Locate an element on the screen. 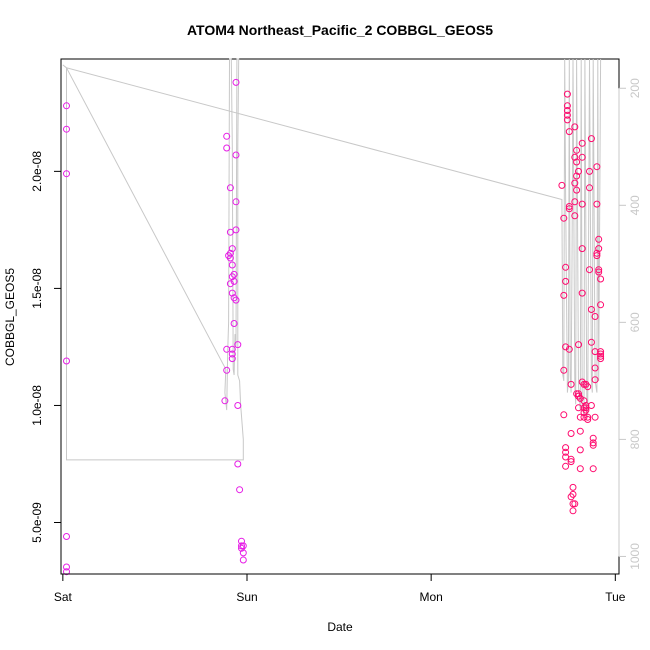 The width and height of the screenshot is (650, 650). x-tick-label: Tue is located at coordinates (615, 597).